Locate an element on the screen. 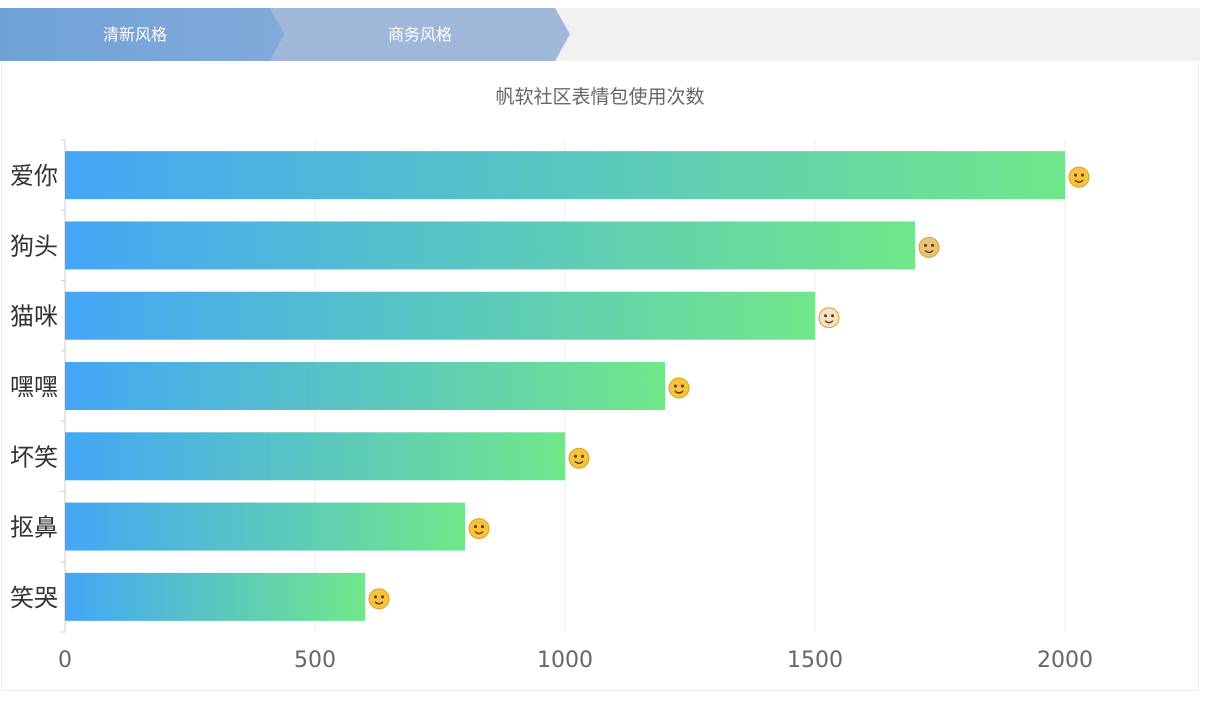 This screenshot has height=702, width=1209. kiss-emoji-icon is located at coordinates (1079, 177).